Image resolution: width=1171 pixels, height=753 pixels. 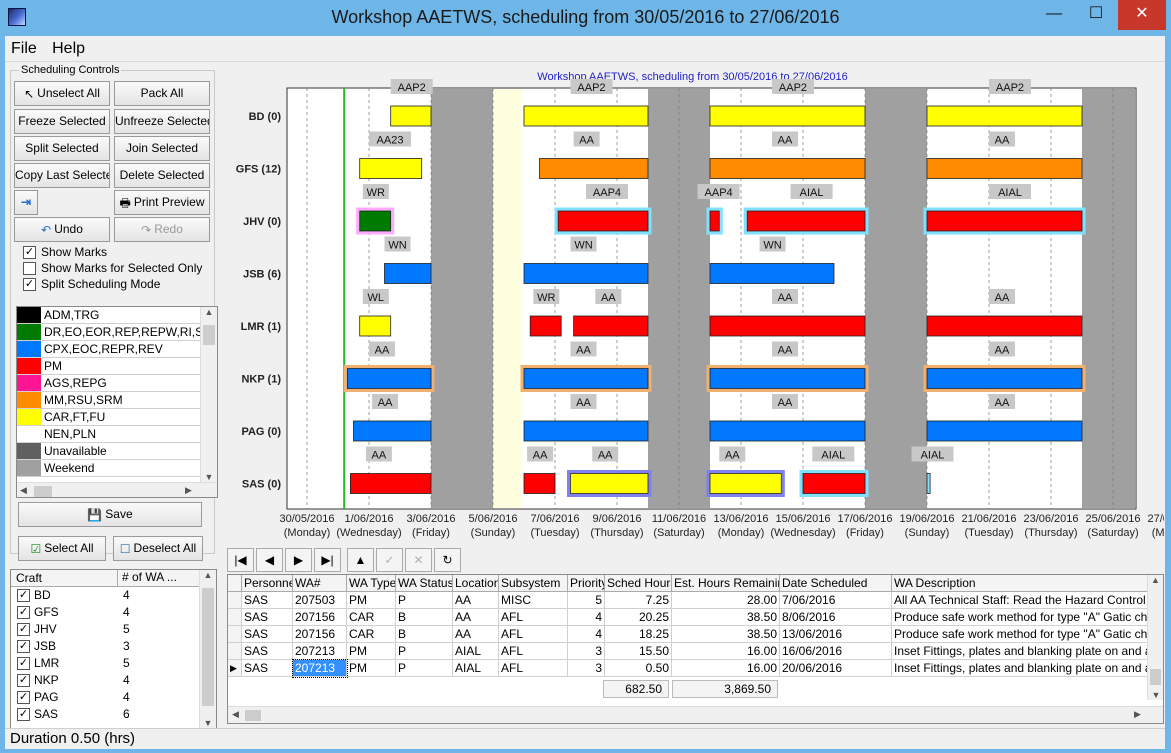 What do you see at coordinates (726, 583) in the screenshot?
I see `column-header: Est. Hours Remaining` at bounding box center [726, 583].